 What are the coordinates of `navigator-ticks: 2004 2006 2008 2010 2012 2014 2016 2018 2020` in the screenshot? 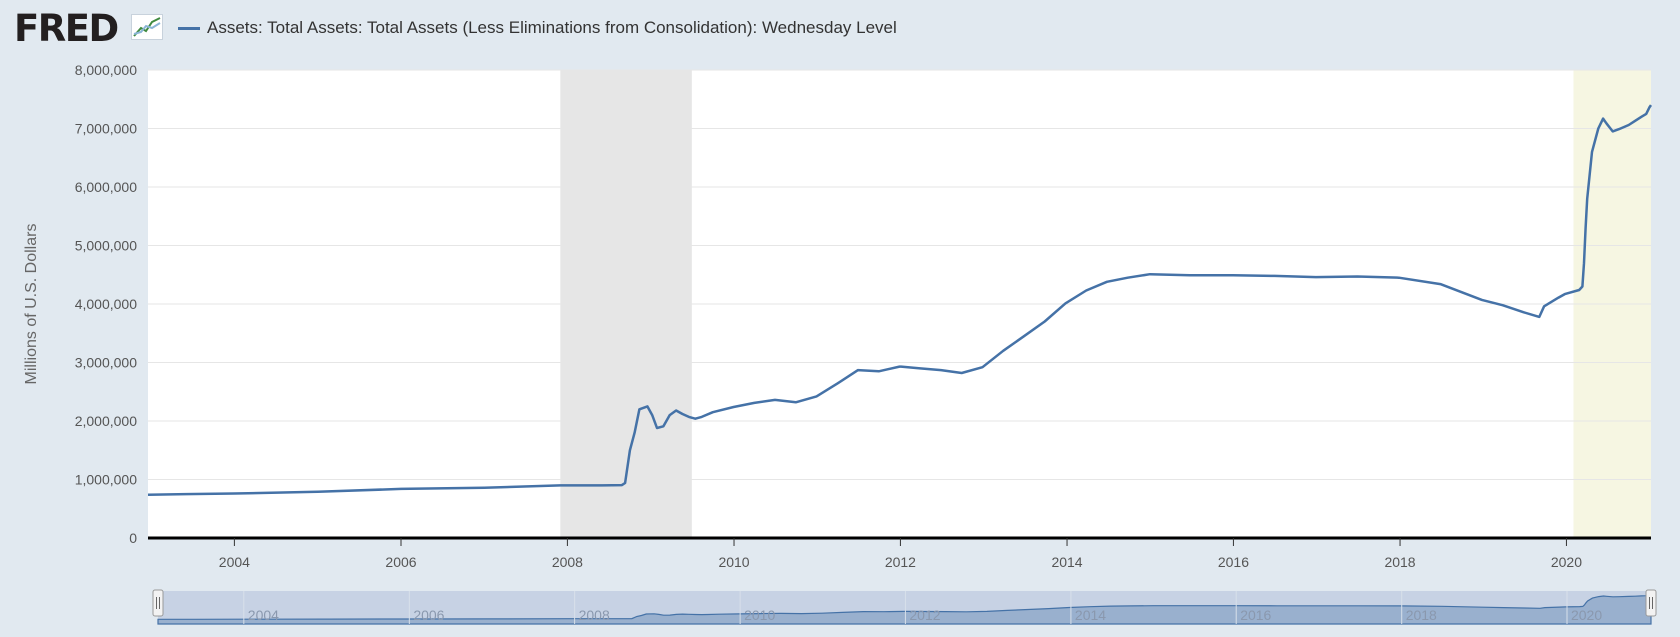 It's located at (922, 607).